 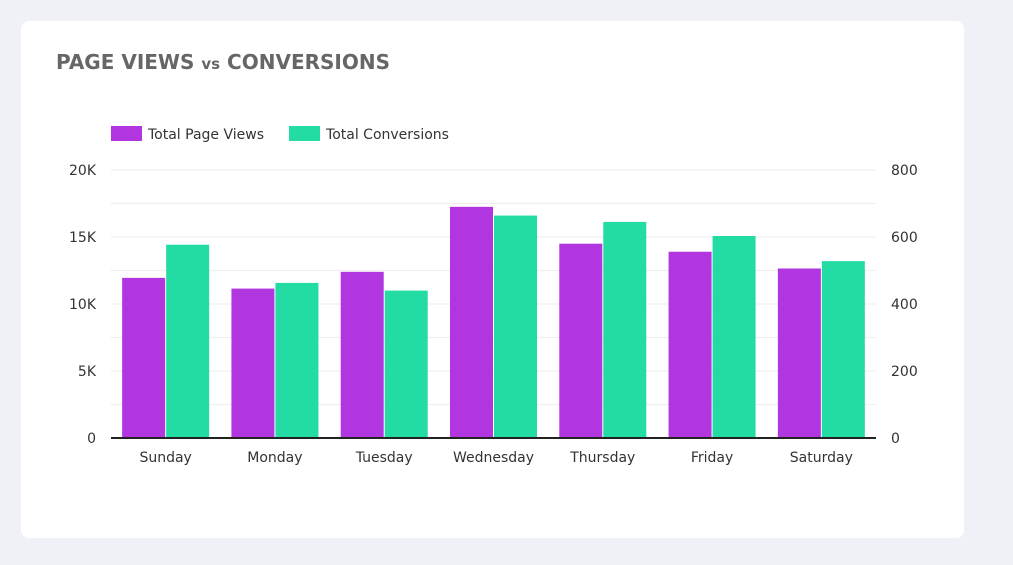 I want to click on x-tick-label: Friday, so click(x=712, y=458).